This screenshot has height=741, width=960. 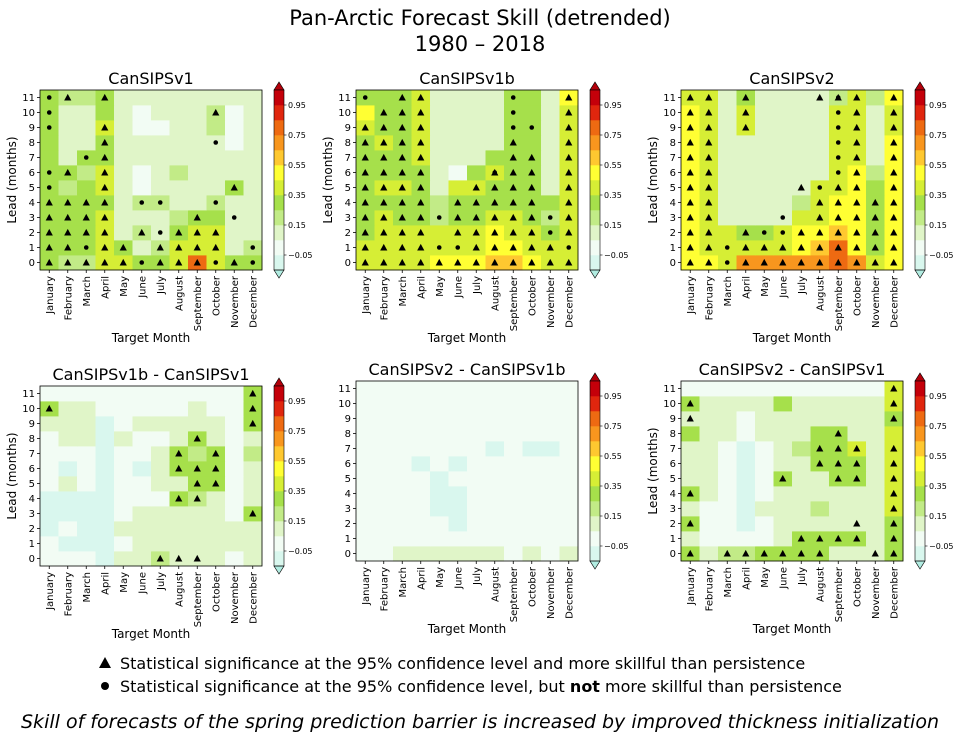 What do you see at coordinates (532, 586) in the screenshot?
I see `x-tick-label: October` at bounding box center [532, 586].